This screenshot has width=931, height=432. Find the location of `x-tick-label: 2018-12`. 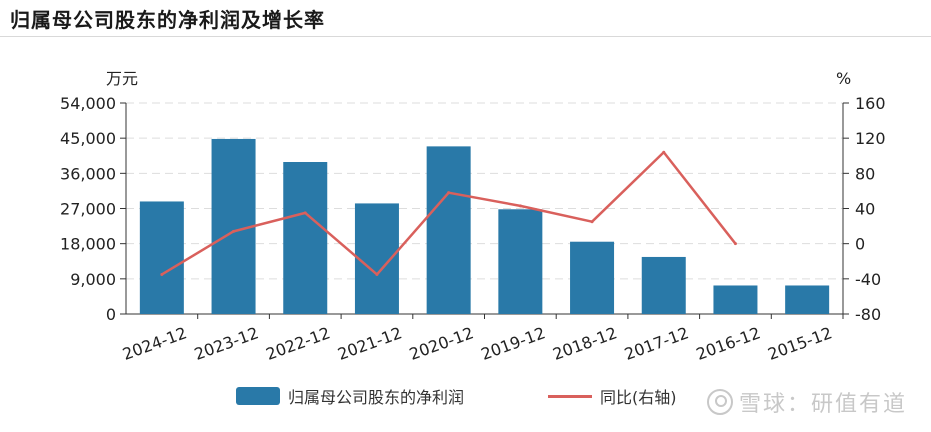

x-tick-label: 2018-12 is located at coordinates (584, 343).